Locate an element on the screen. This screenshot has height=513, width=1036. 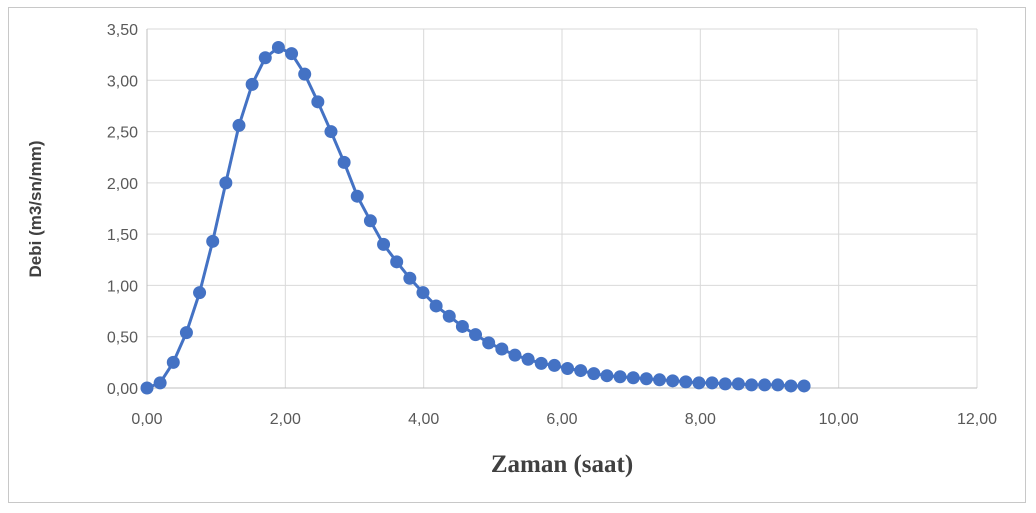
y-tick-label: 0,00 is located at coordinates (122, 389).